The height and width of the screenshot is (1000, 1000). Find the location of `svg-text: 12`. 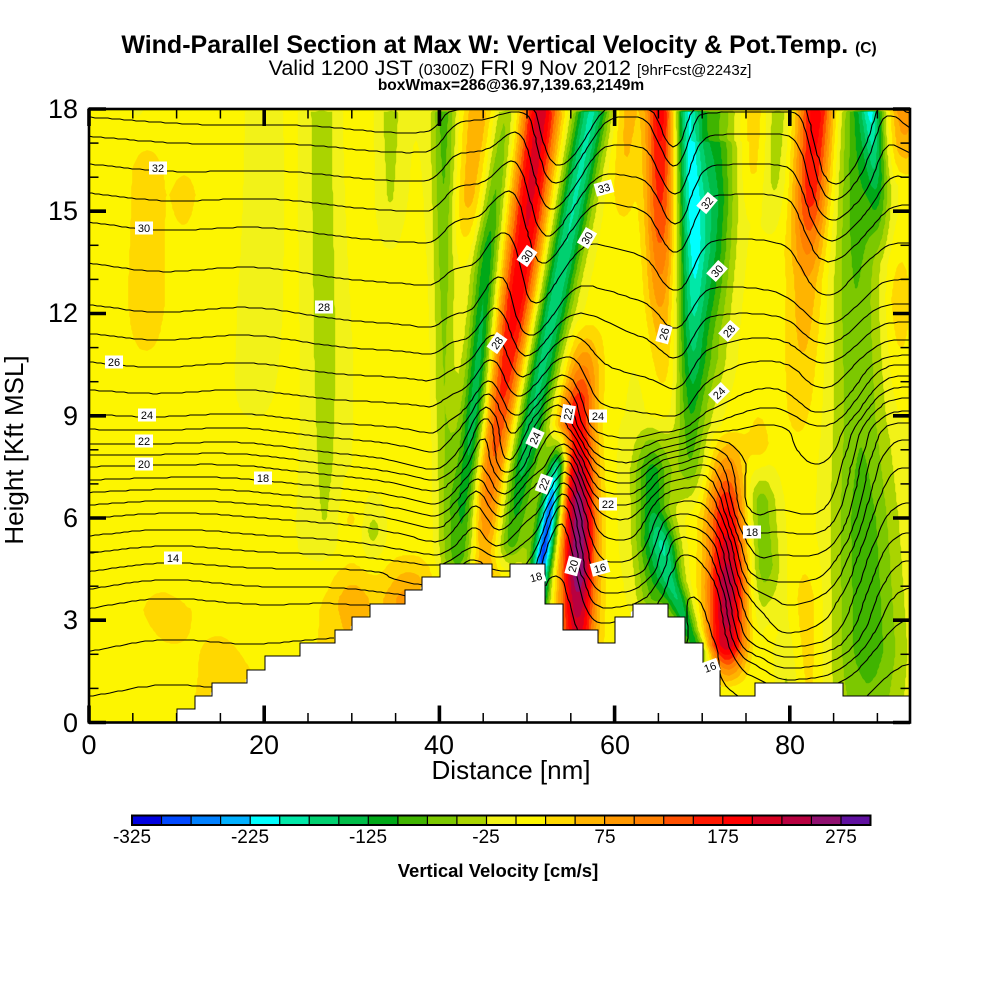

svg-text: 12 is located at coordinates (63, 313).